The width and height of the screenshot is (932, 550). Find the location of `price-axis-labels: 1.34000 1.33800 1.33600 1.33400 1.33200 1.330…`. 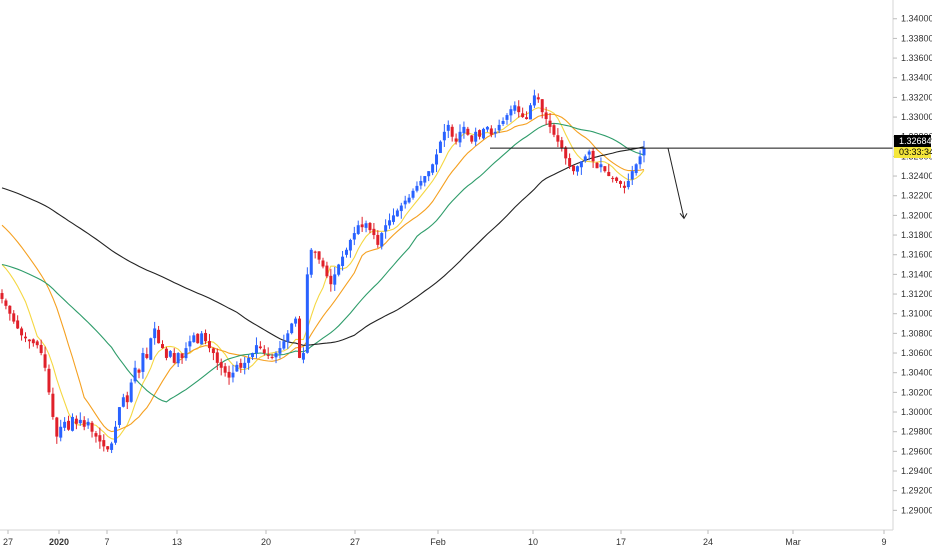

price-axis-labels: 1.34000 1.33800 1.33600 1.33400 1.33200 1.330… is located at coordinates (912, 265).